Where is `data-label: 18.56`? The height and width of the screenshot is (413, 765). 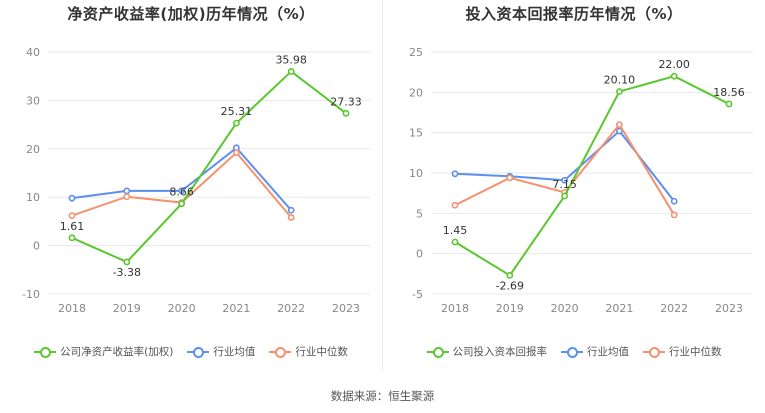
data-label: 18.56 is located at coordinates (729, 92).